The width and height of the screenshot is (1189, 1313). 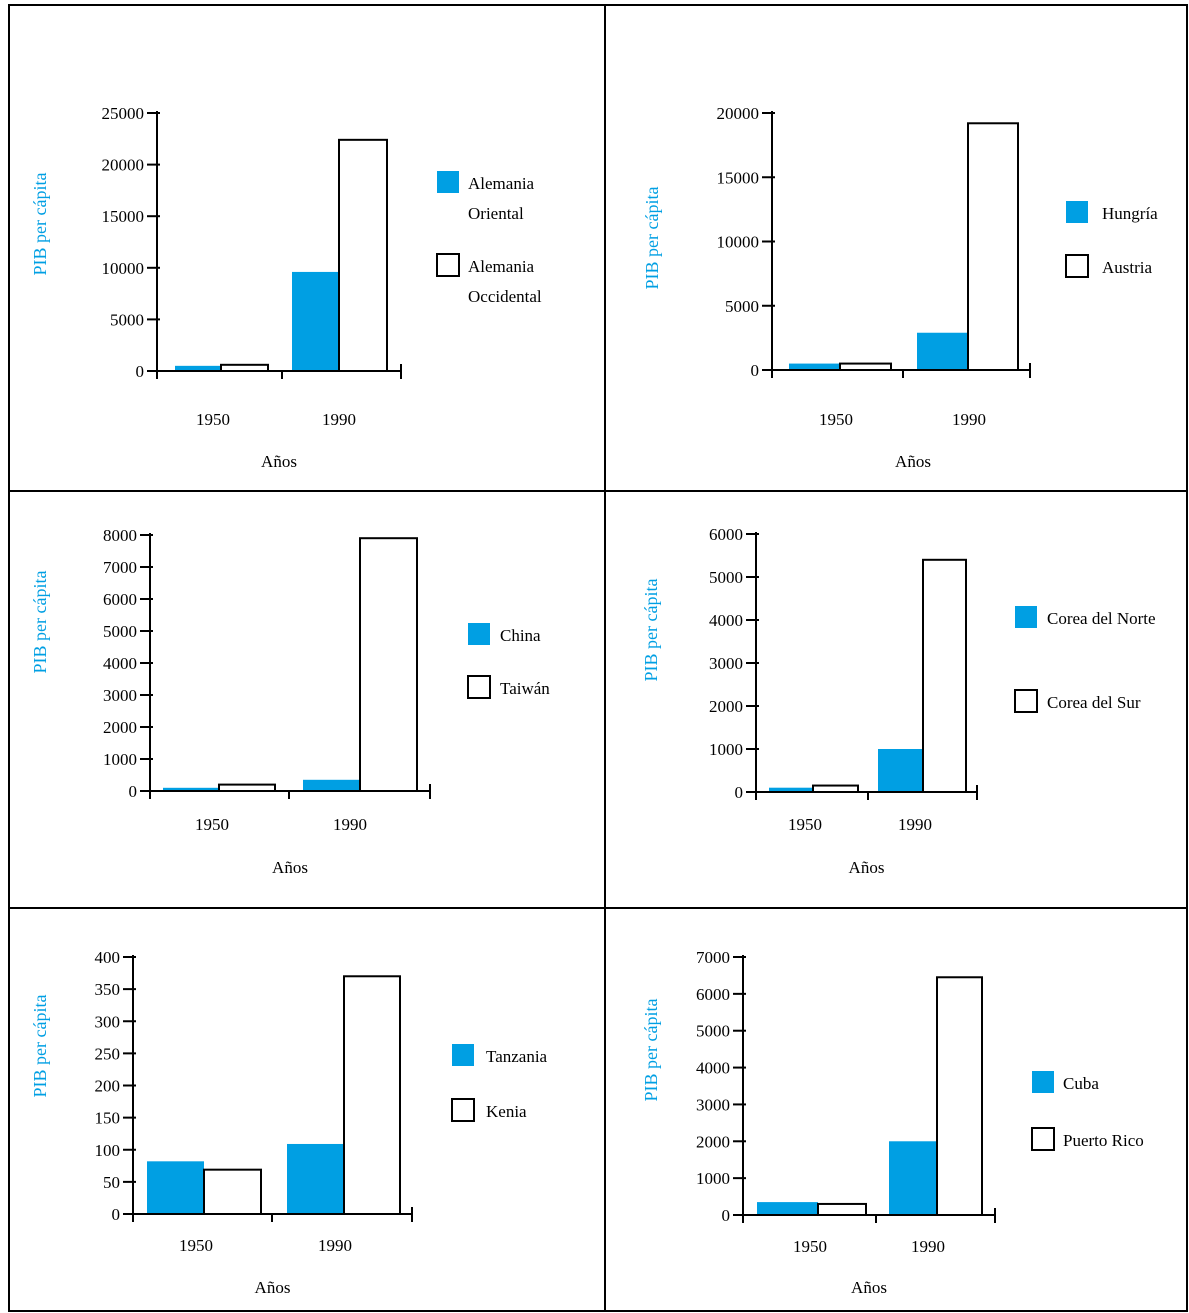 I want to click on y-tick-label: 50, so click(x=111, y=1182).